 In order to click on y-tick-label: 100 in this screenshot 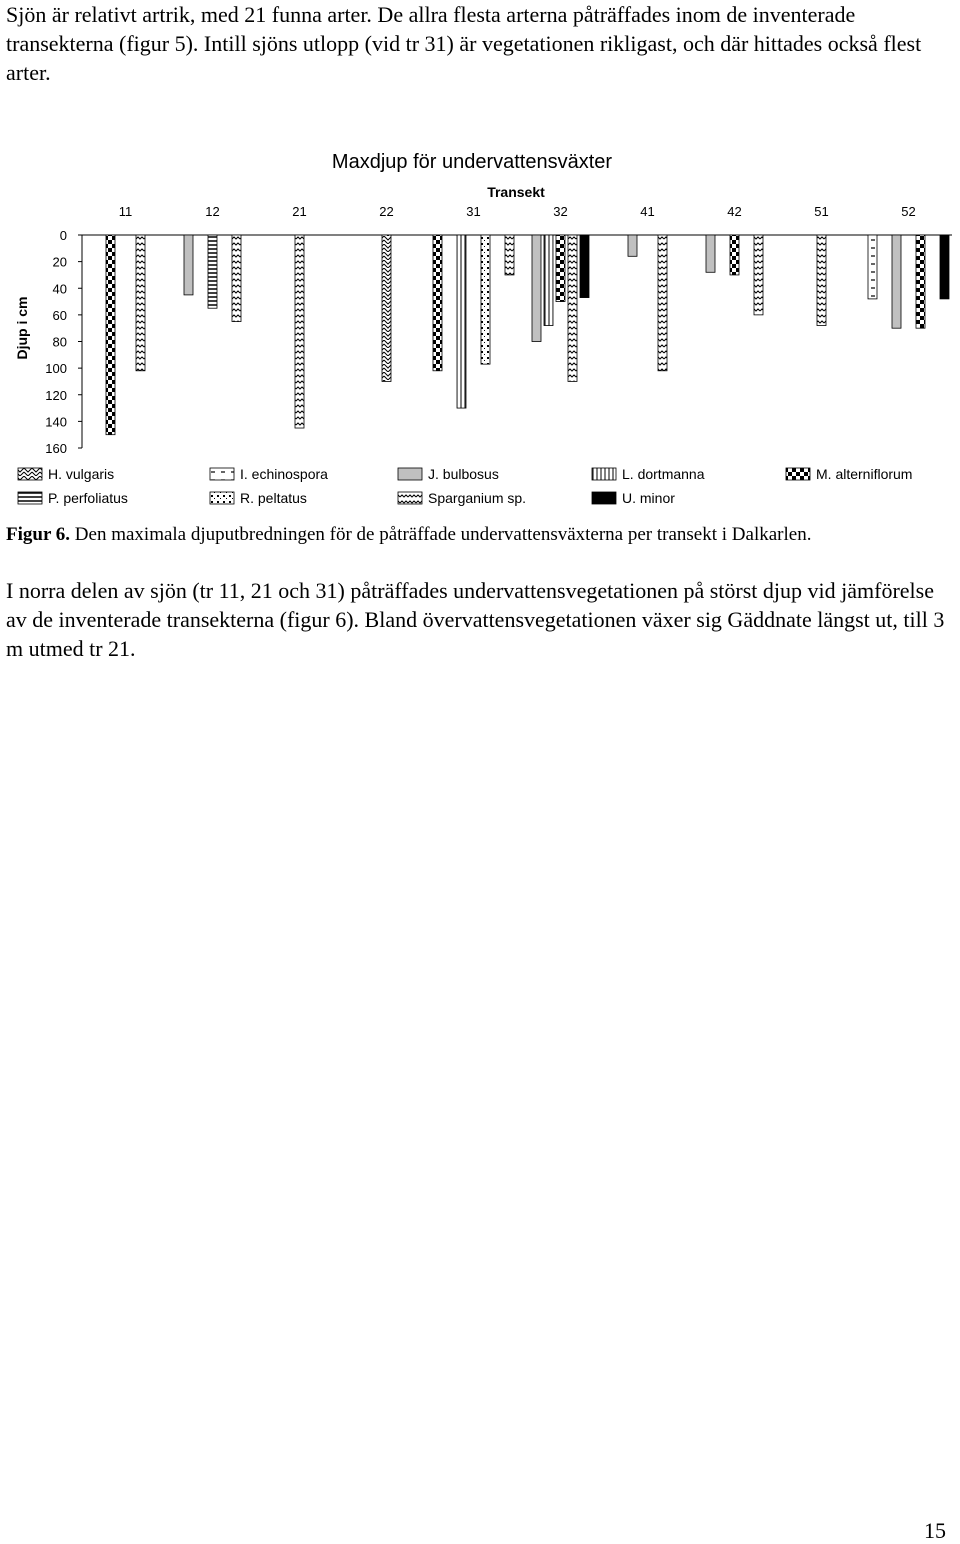, I will do `click(56, 368)`.